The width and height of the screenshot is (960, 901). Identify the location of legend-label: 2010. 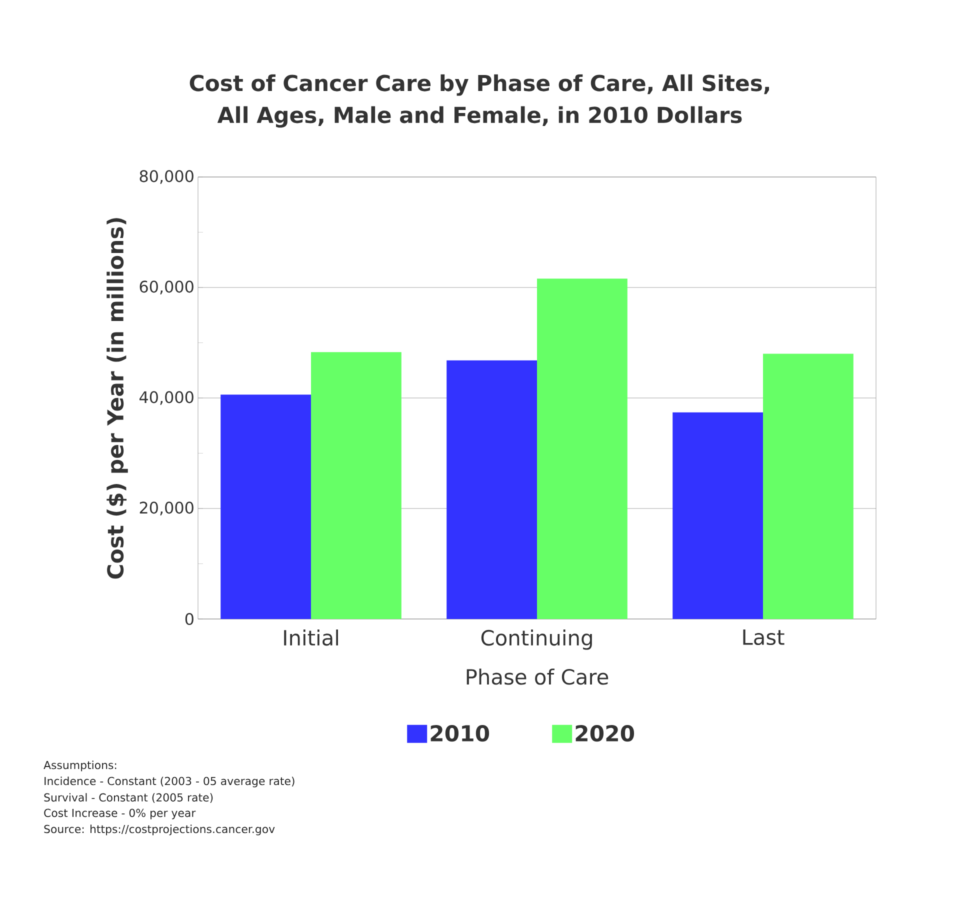
(460, 733).